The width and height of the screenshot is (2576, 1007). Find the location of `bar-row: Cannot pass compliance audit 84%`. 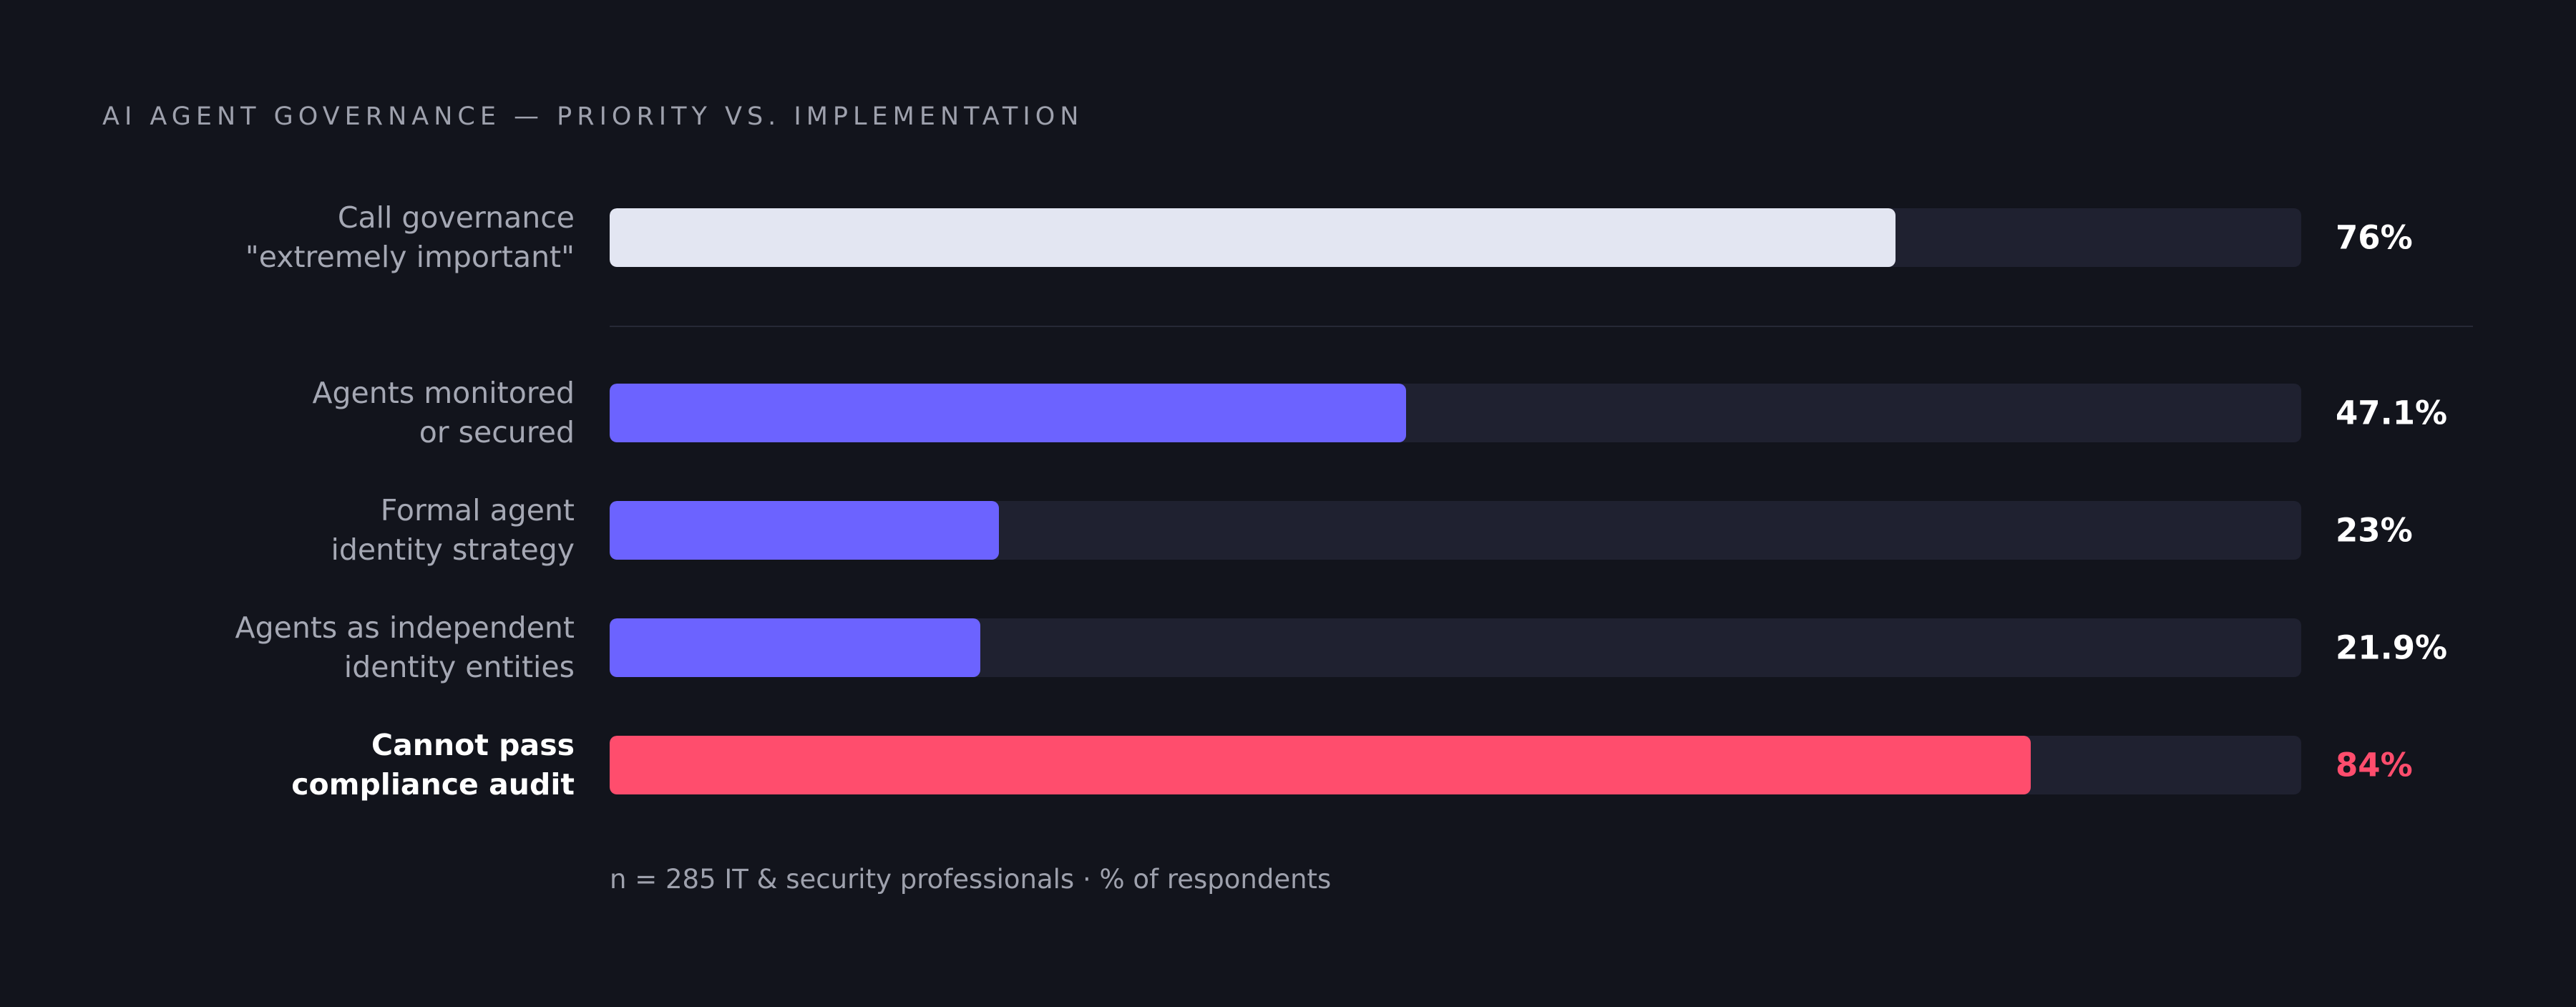

bar-row: Cannot pass compliance audit 84% is located at coordinates (1288, 765).